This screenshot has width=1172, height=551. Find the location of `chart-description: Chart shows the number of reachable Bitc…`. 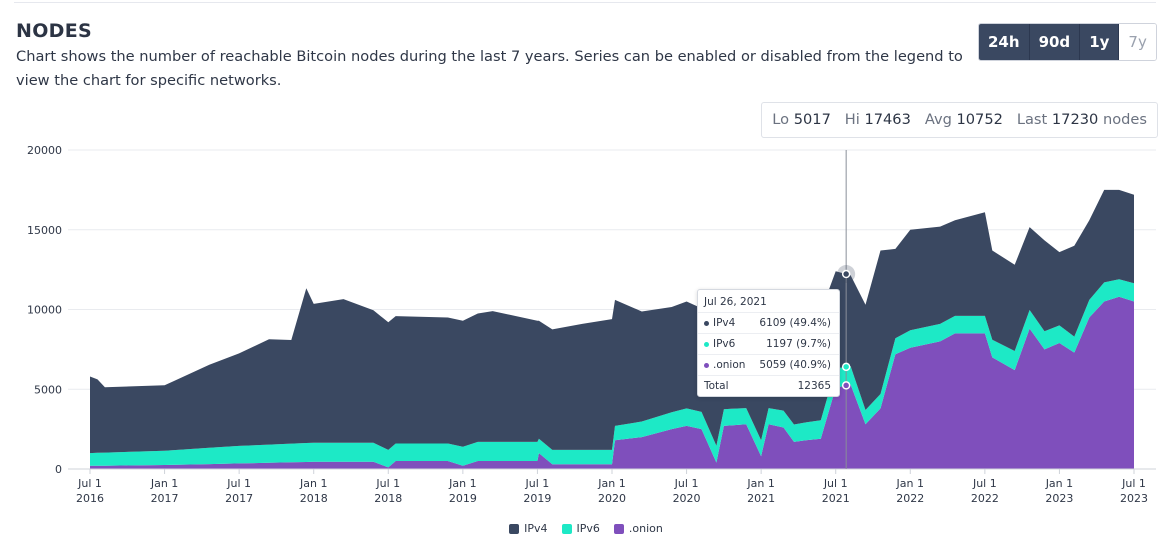

chart-description: Chart shows the number of reachable Bitc… is located at coordinates (489, 68).